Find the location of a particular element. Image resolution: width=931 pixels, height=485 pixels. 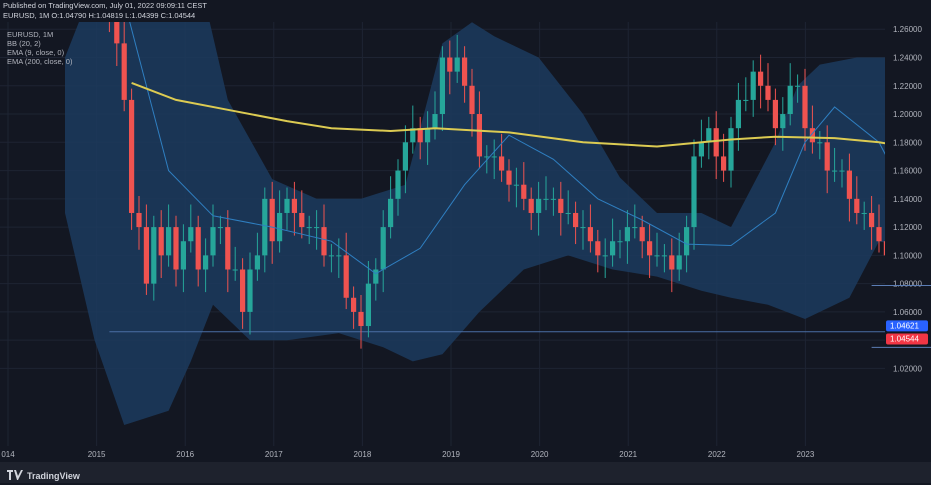

price-tag-label: 1.04544 is located at coordinates (904, 338).